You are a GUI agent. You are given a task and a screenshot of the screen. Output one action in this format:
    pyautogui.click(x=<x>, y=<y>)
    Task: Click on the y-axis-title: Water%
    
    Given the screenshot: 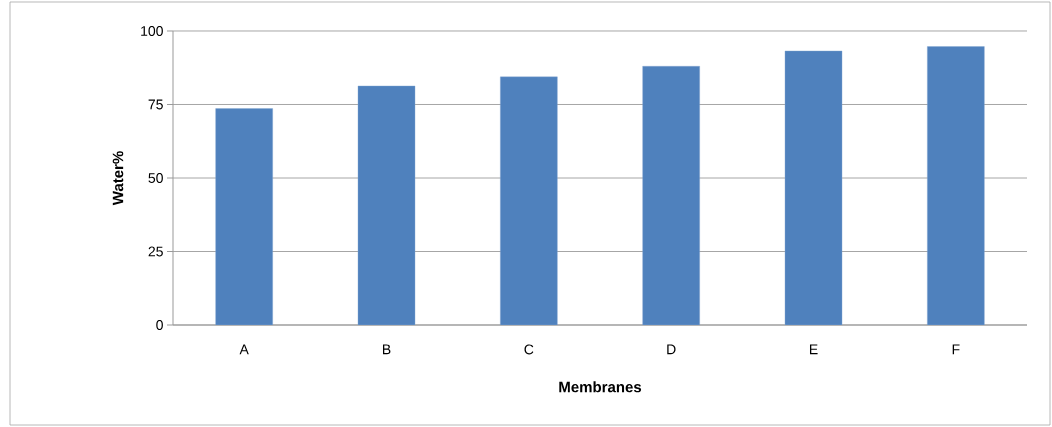 What is the action you would take?
    pyautogui.click(x=118, y=178)
    